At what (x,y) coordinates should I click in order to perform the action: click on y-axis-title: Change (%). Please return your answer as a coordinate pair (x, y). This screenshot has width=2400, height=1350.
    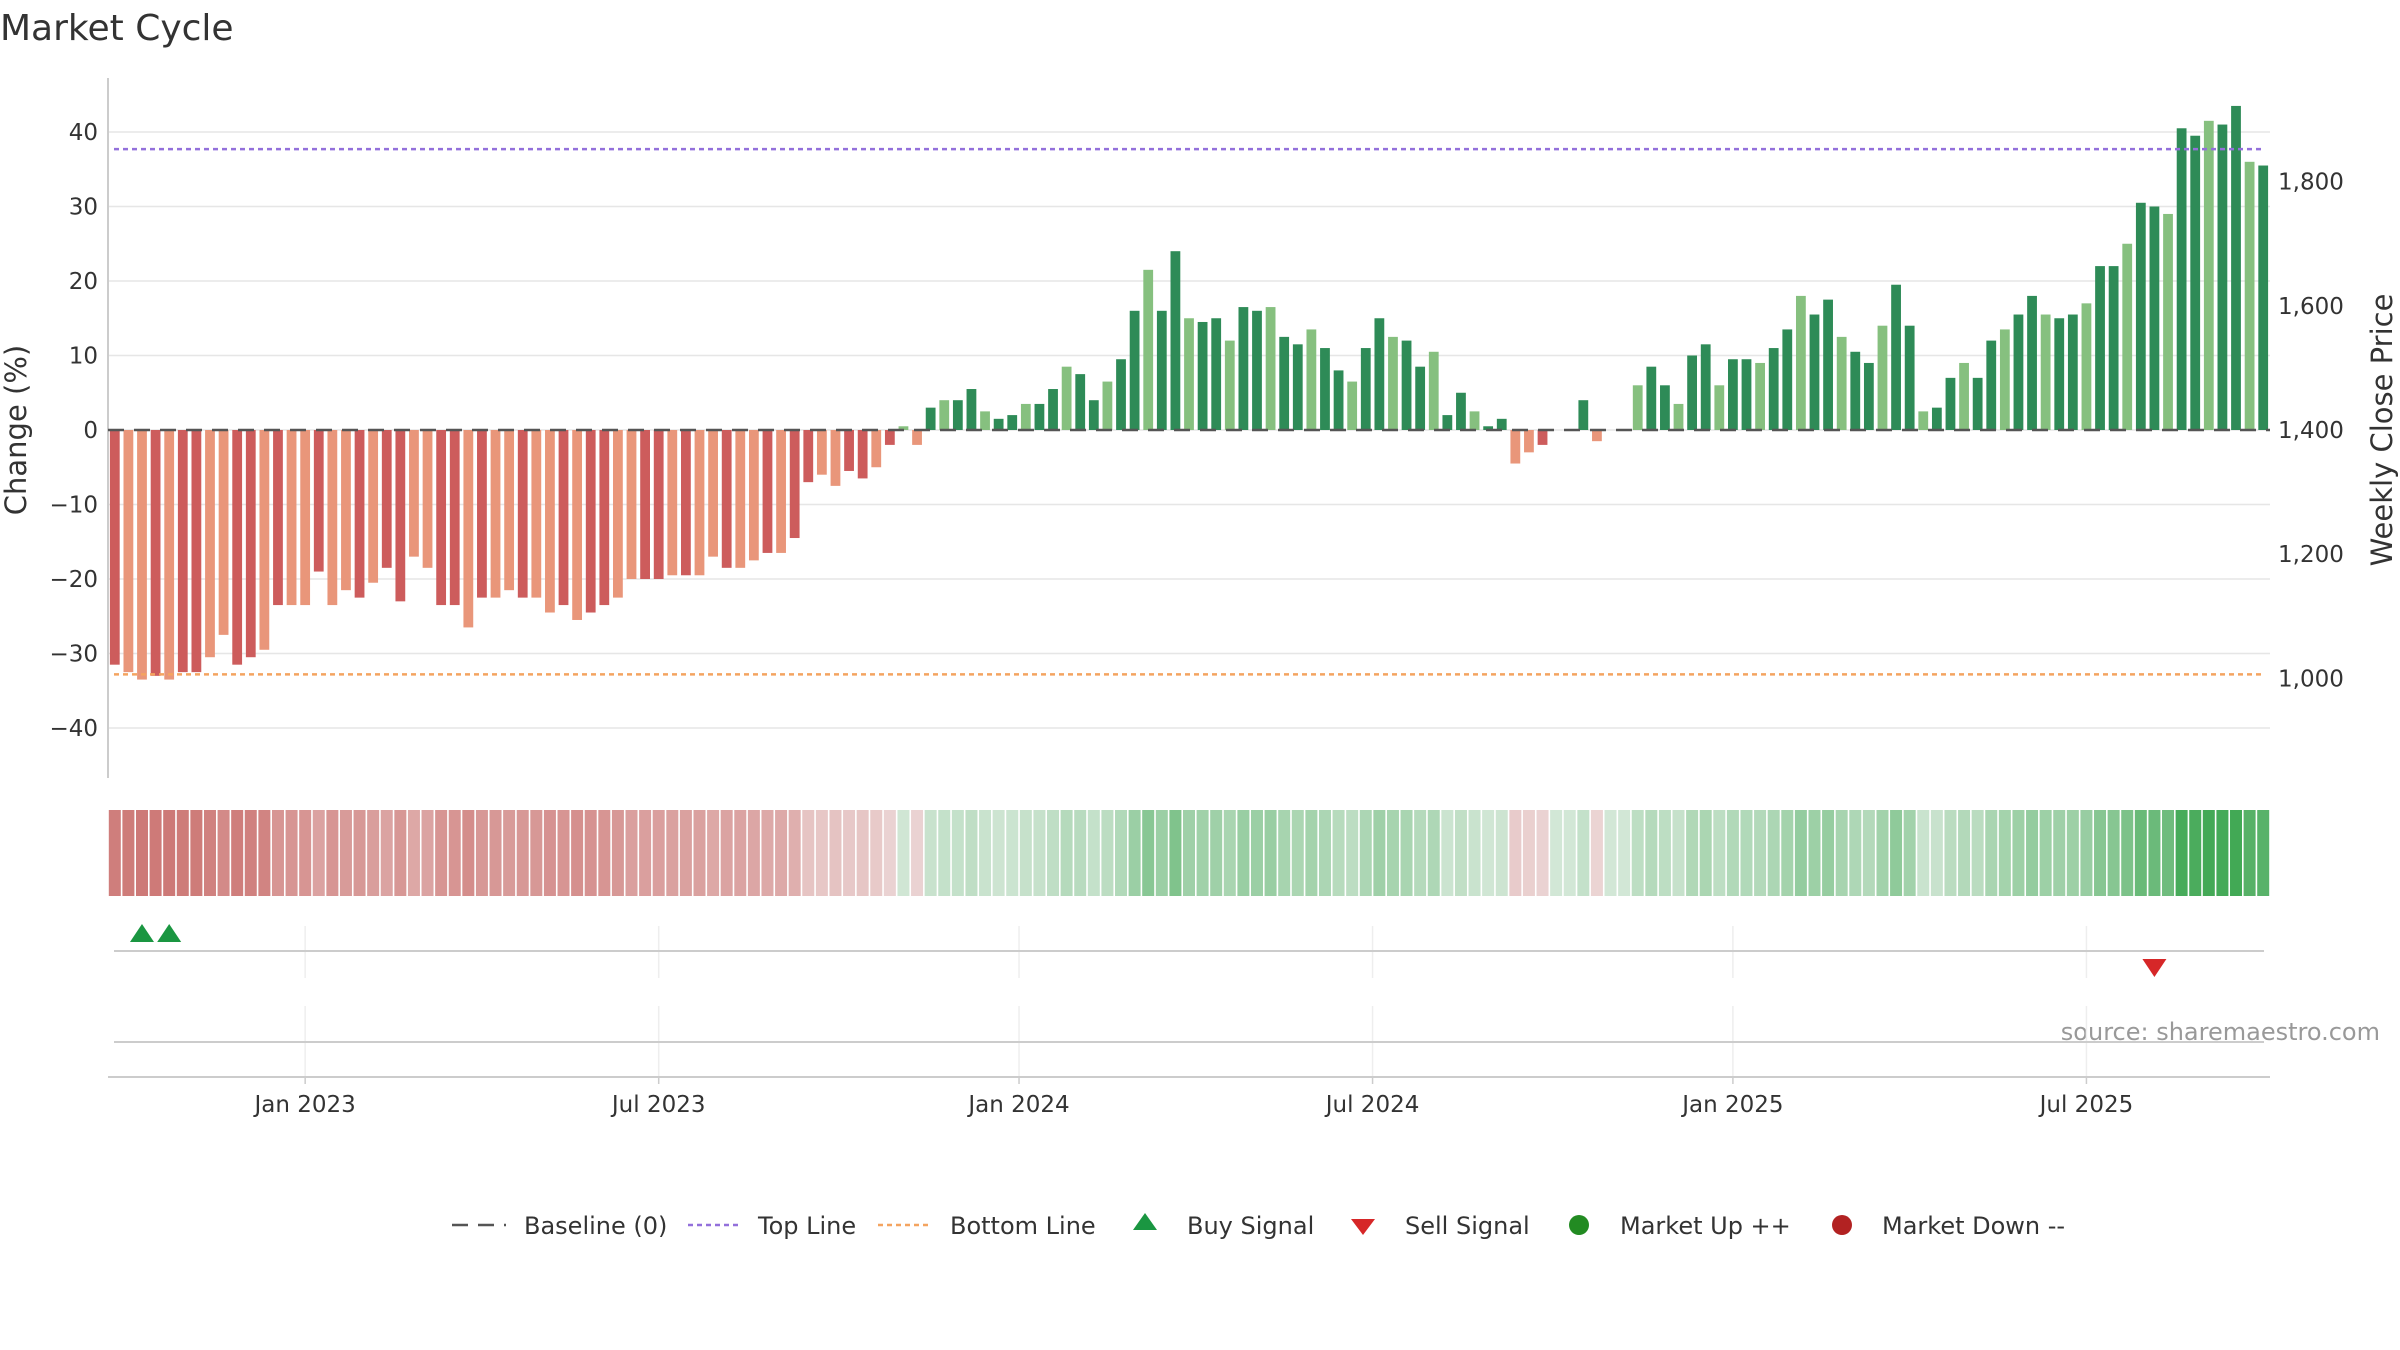
    Looking at the image, I should click on (16, 430).